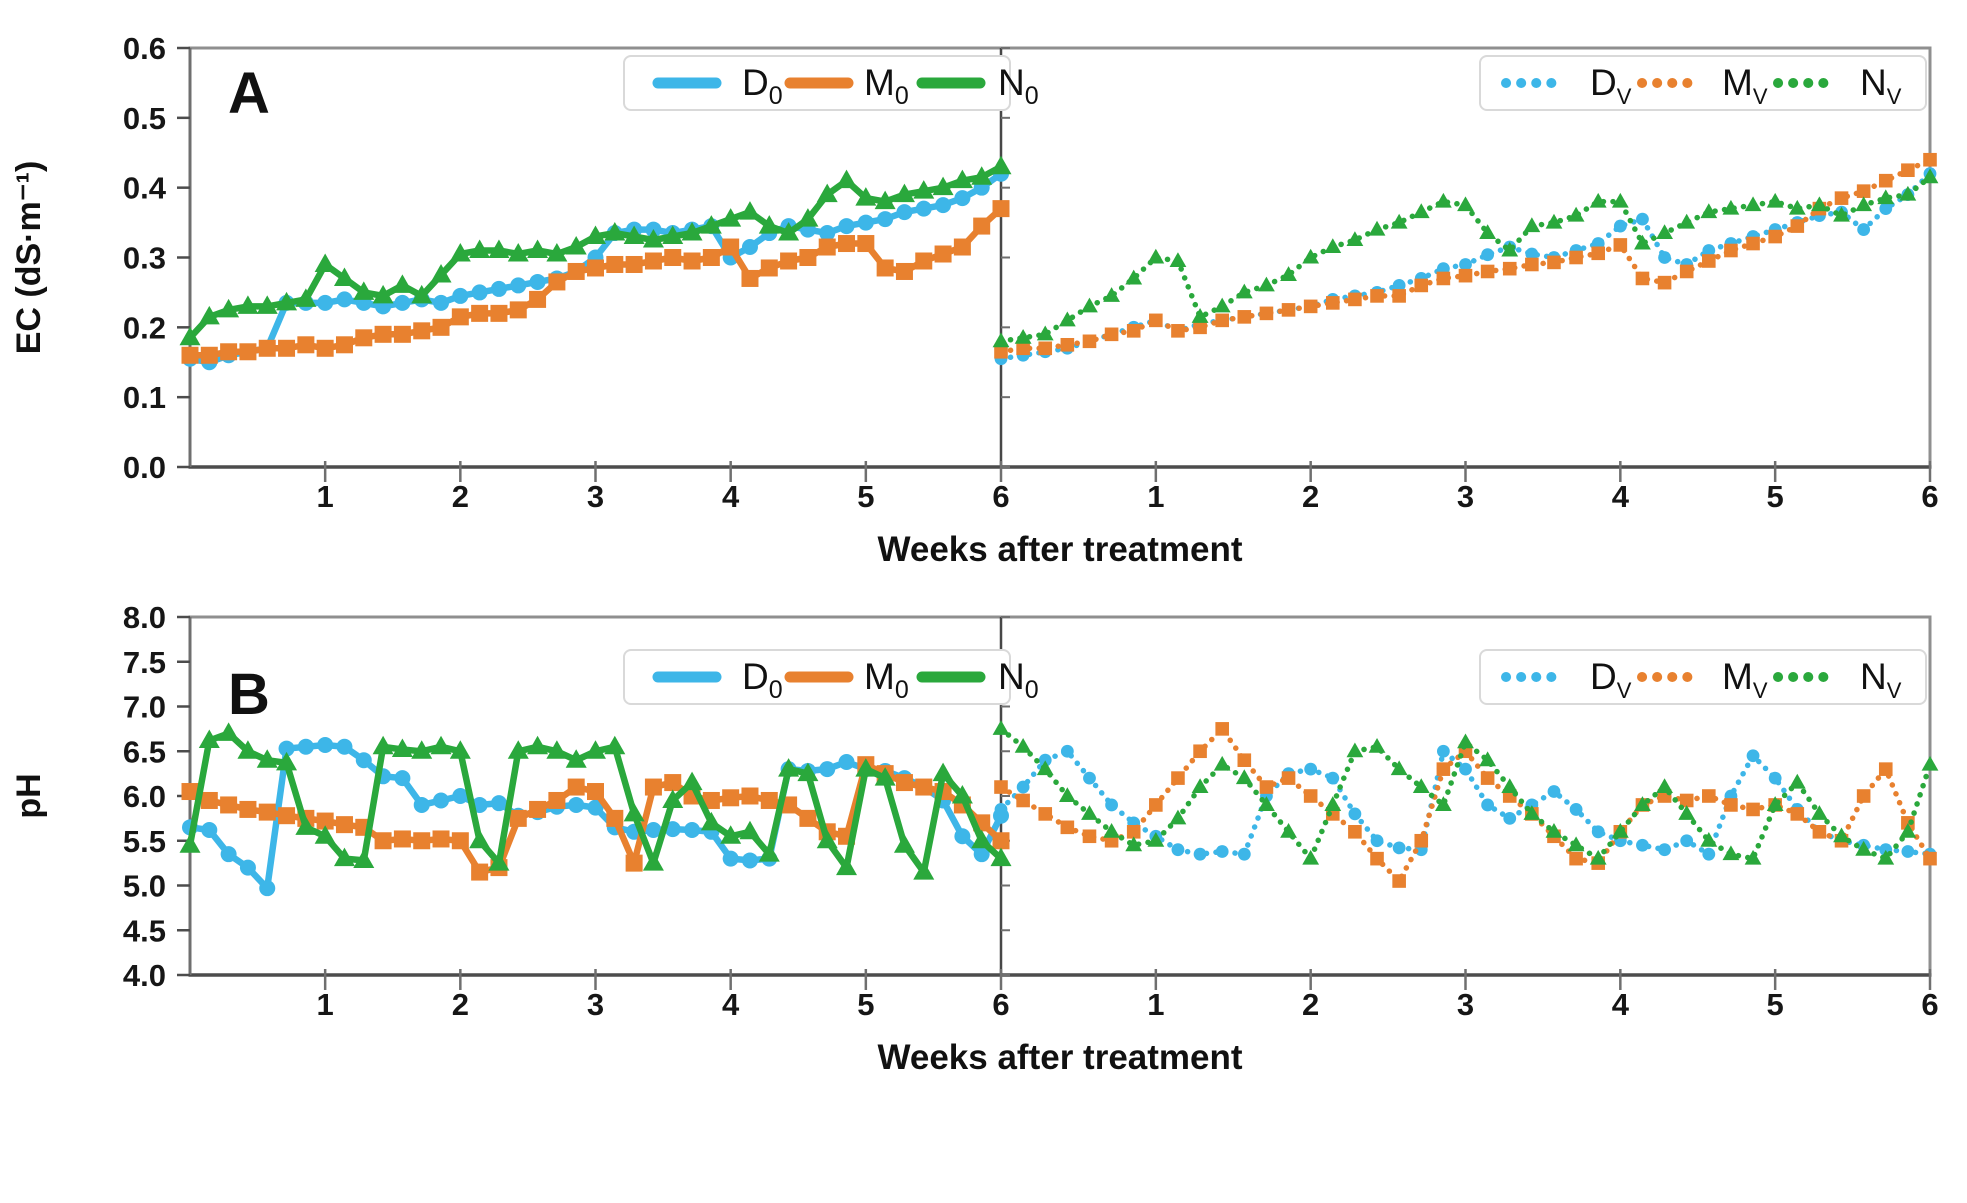  What do you see at coordinates (762, 86) in the screenshot?
I see `legend-label-D0: D0` at bounding box center [762, 86].